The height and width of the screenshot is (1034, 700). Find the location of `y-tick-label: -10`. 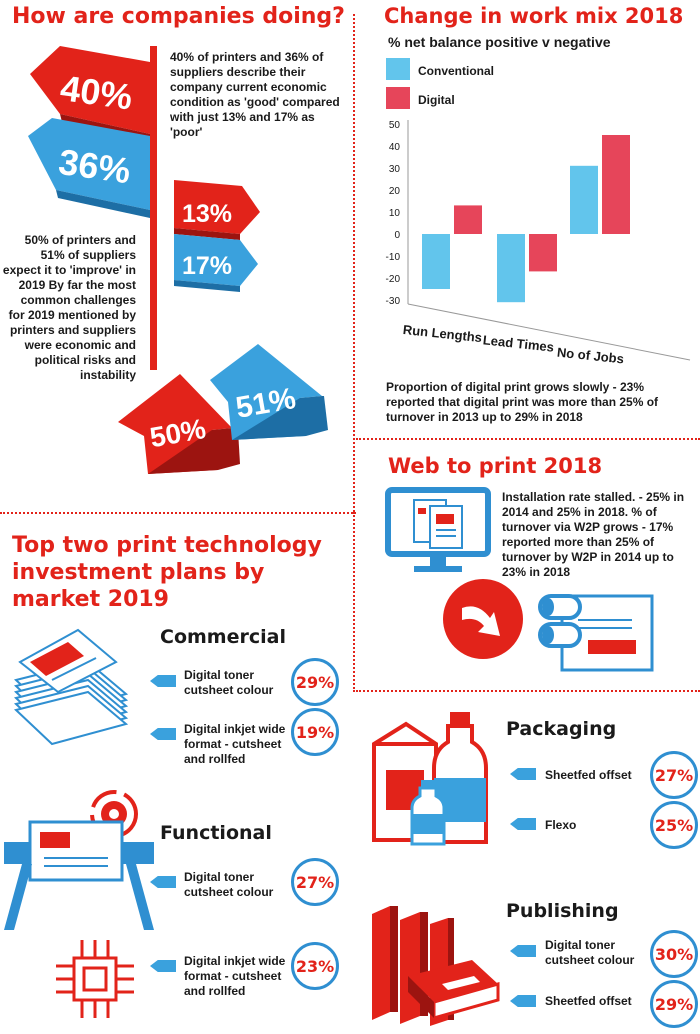

y-tick-label: -10 is located at coordinates (393, 257).